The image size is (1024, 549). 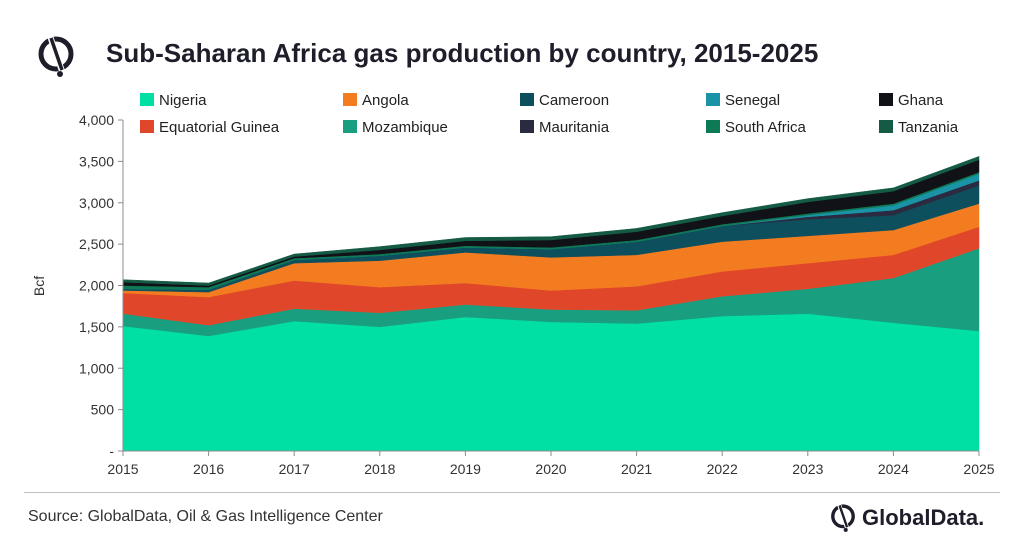 What do you see at coordinates (636, 469) in the screenshot?
I see `x-tick-label: 2021` at bounding box center [636, 469].